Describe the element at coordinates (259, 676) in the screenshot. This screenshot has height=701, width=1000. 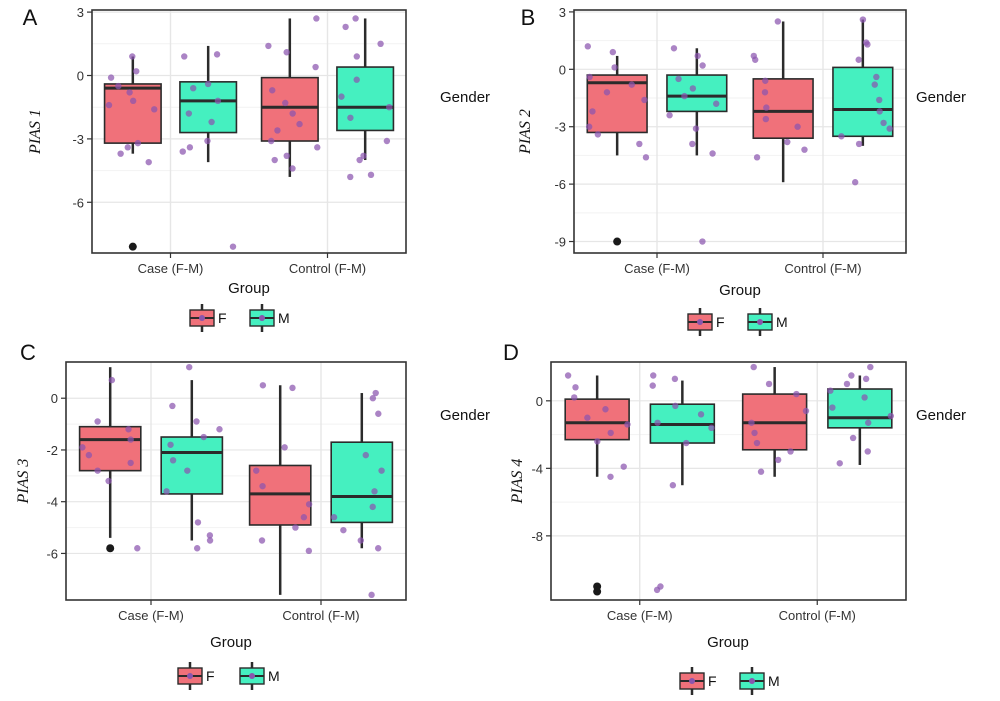
I see `legend-item-m: M` at that location.